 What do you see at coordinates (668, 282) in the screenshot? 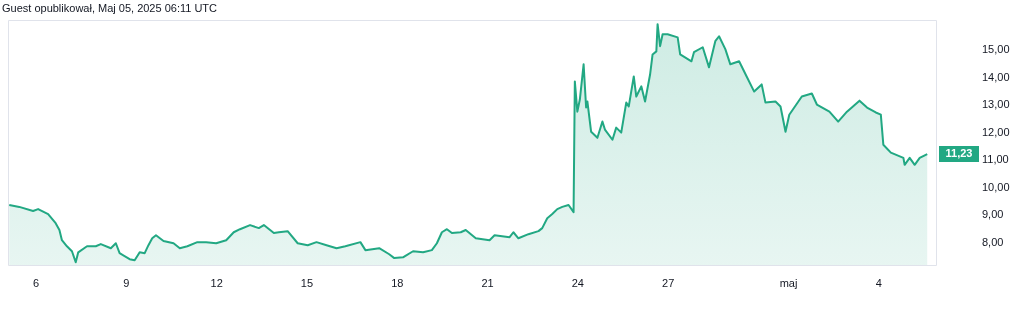
I see `x-tick-label: 27` at bounding box center [668, 282].